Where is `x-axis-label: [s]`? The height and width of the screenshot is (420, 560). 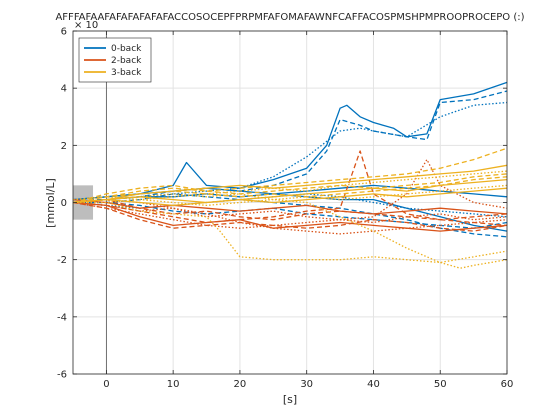
x-axis-label: [s] is located at coordinates (290, 399).